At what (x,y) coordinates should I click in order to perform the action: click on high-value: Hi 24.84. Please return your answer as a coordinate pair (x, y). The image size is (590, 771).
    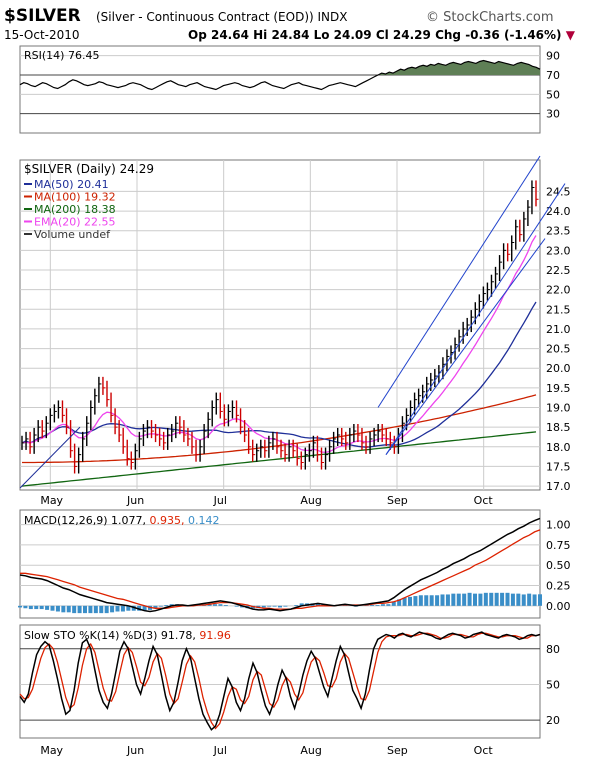
    Looking at the image, I should click on (281, 35).